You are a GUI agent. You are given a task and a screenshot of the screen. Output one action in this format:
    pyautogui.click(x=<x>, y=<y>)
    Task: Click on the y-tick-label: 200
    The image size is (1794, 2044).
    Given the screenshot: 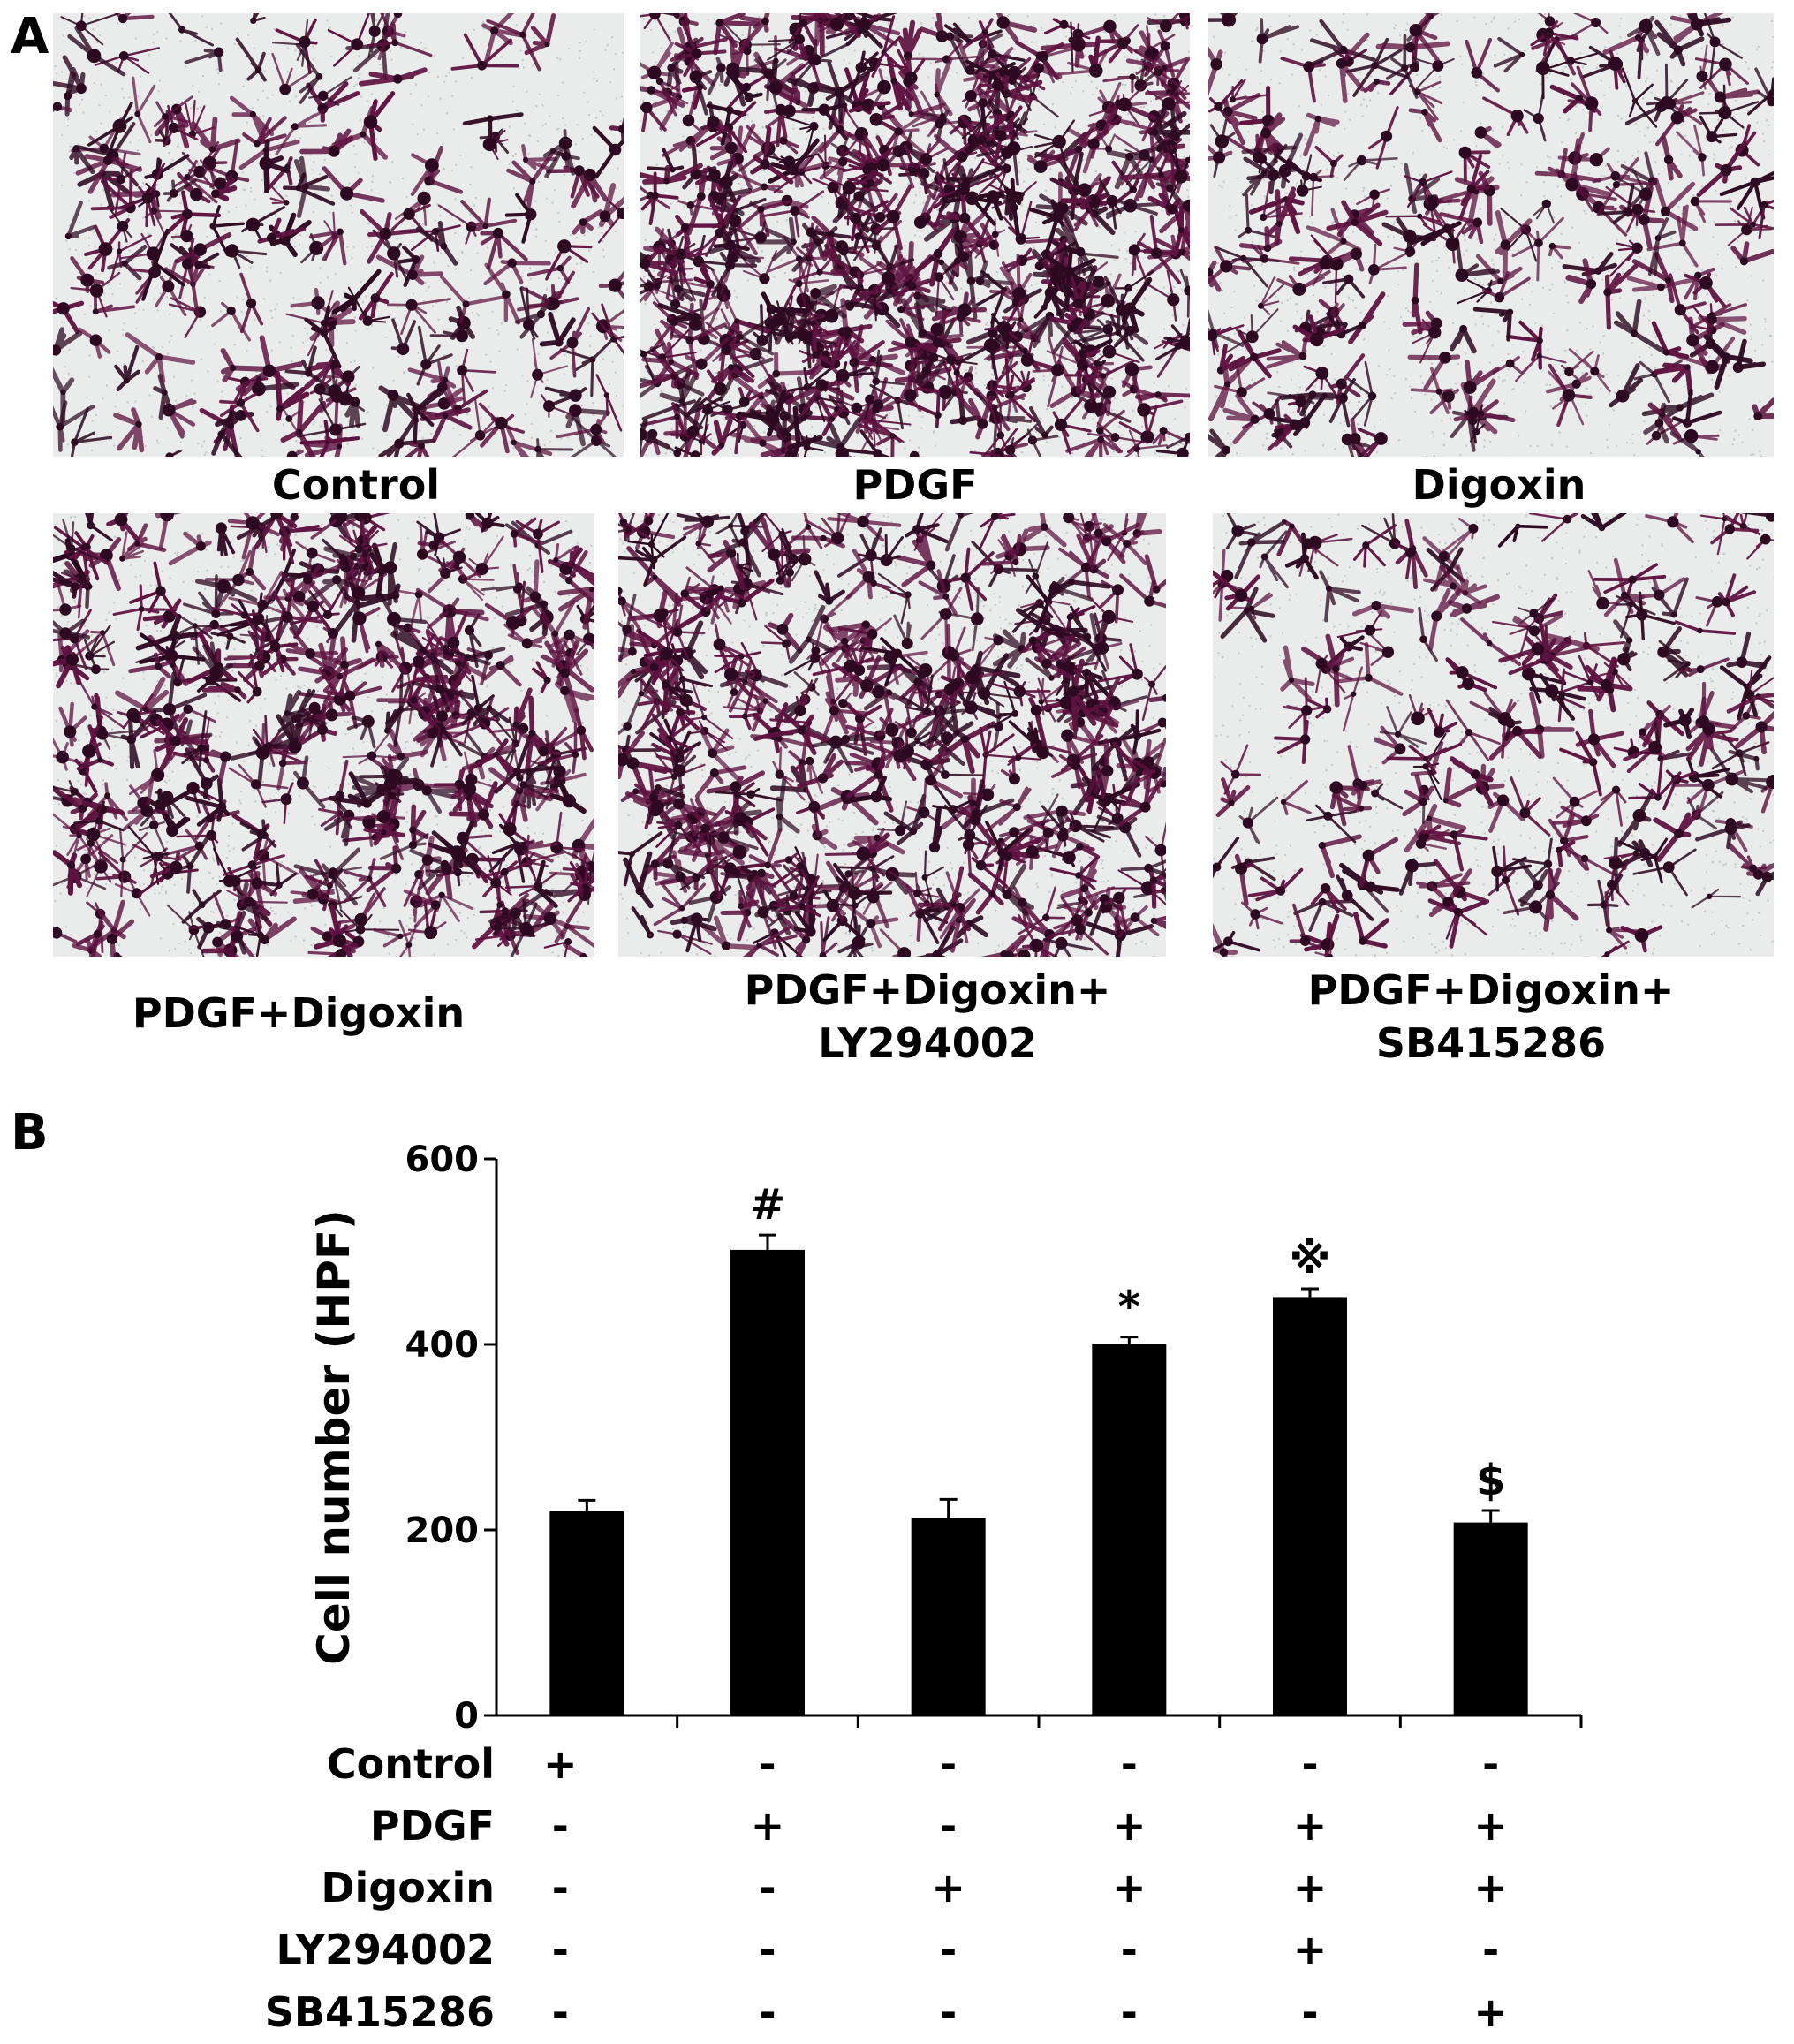 What is the action you would take?
    pyautogui.click(x=443, y=1530)
    